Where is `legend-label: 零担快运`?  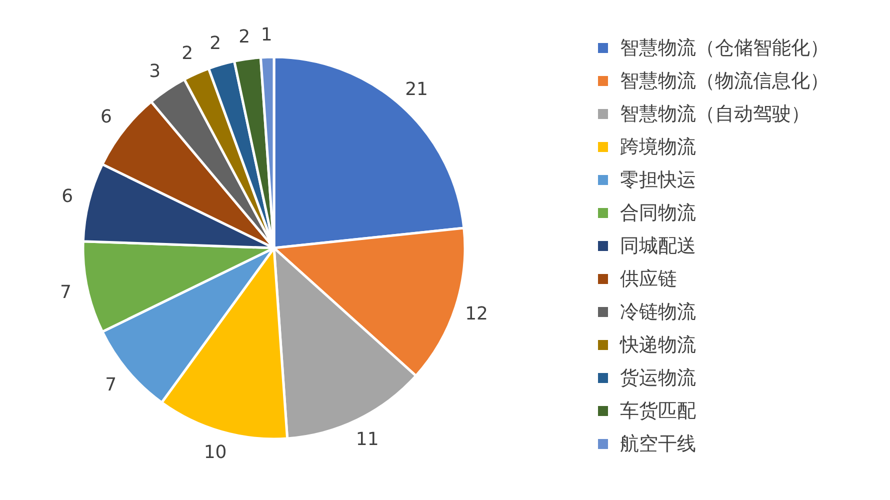
legend-label: 零担快运 is located at coordinates (658, 180).